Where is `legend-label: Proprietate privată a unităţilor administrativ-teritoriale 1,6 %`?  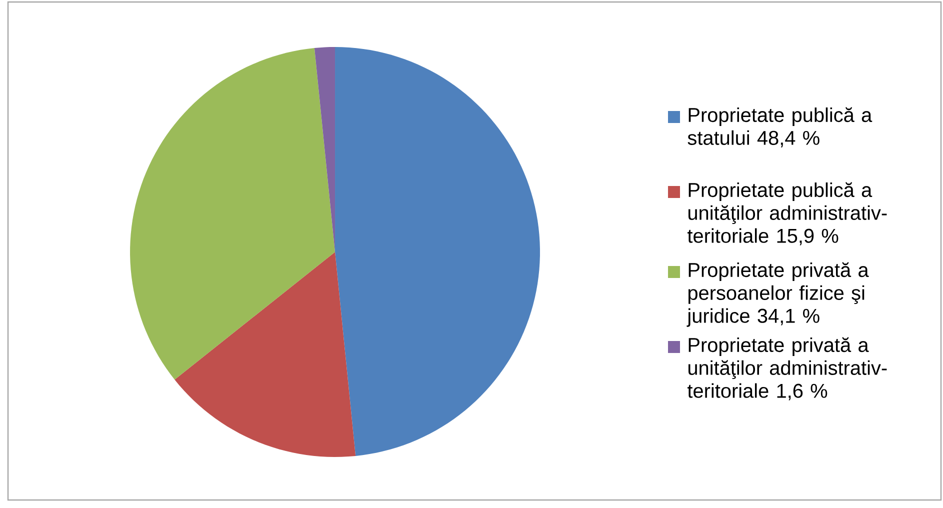
legend-label: Proprietate privată a unităţilor administrativ-teritoriale 1,6 % is located at coordinates (787, 368).